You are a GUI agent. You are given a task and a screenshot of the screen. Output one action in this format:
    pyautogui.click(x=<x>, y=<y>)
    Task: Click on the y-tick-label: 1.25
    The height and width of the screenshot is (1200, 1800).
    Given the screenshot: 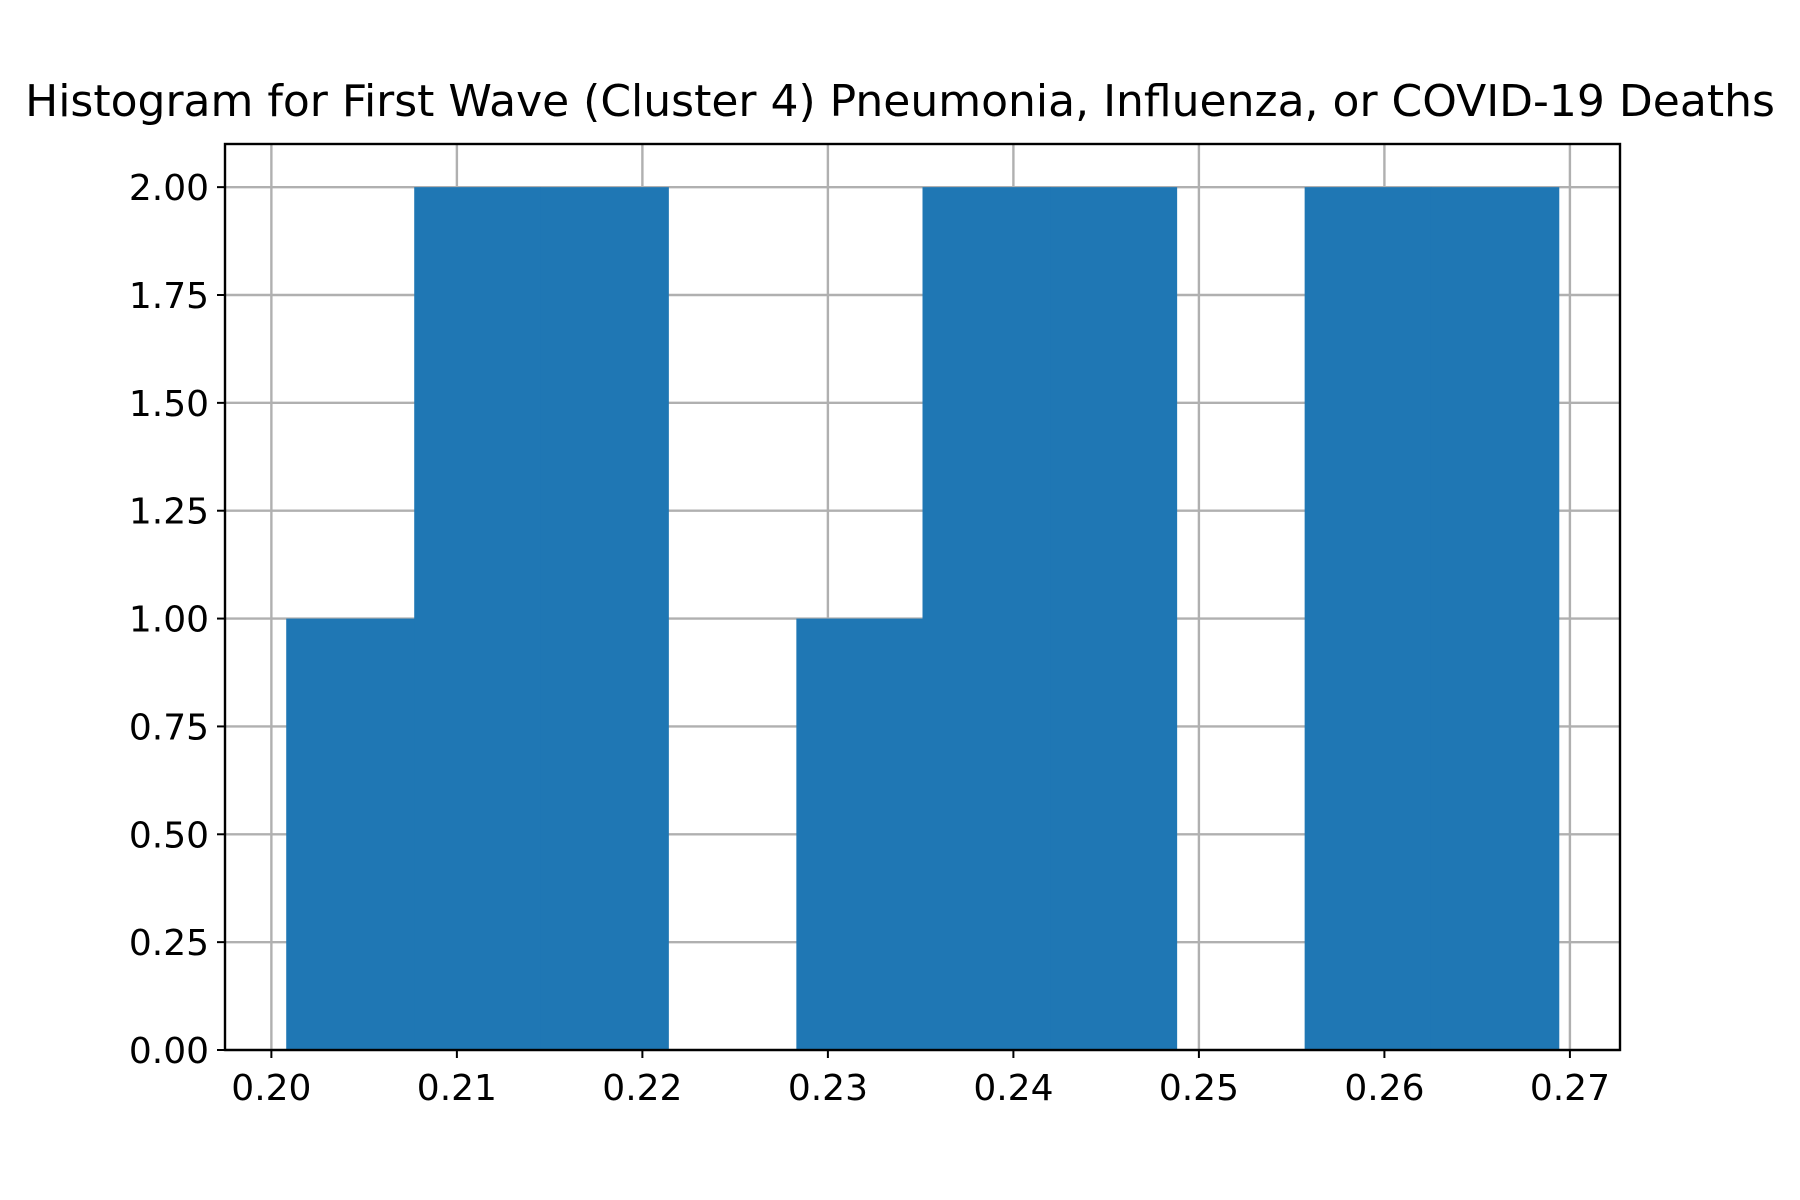 What is the action you would take?
    pyautogui.click(x=169, y=512)
    